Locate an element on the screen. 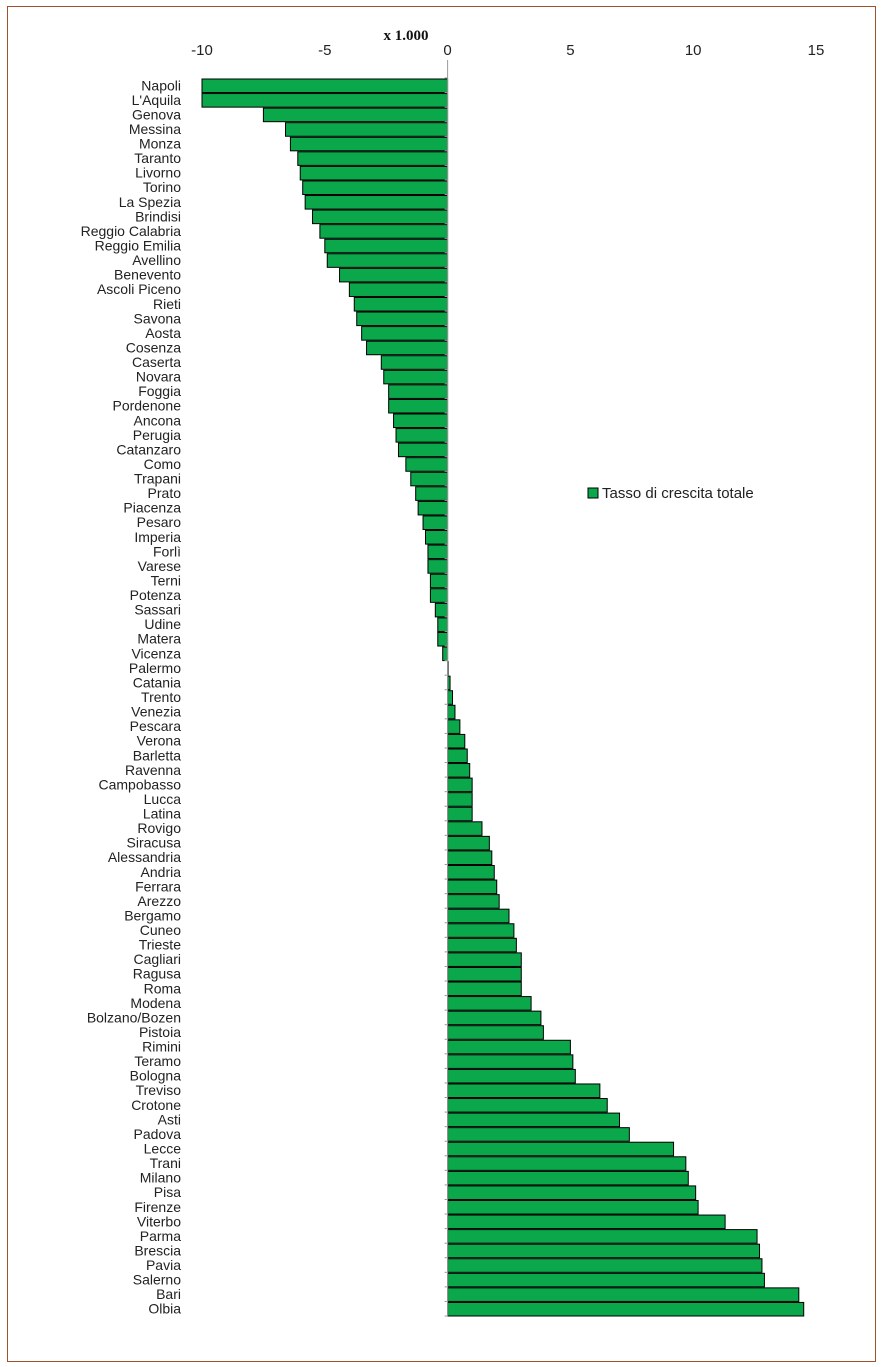 This screenshot has width=885, height=1367. category-label: Avellino is located at coordinates (156, 260).